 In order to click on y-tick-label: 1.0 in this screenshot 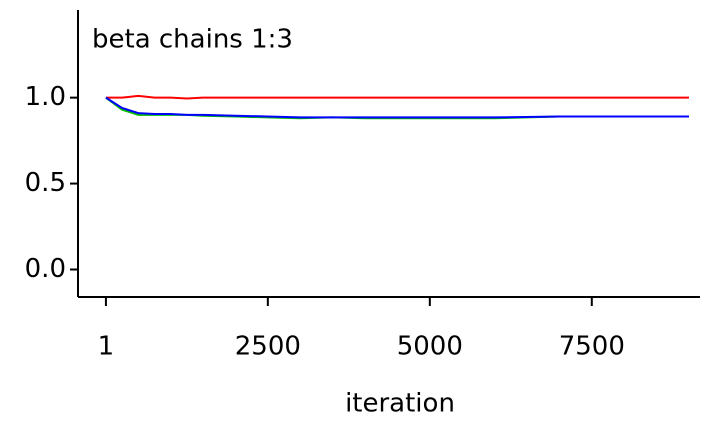, I will do `click(45, 97)`.